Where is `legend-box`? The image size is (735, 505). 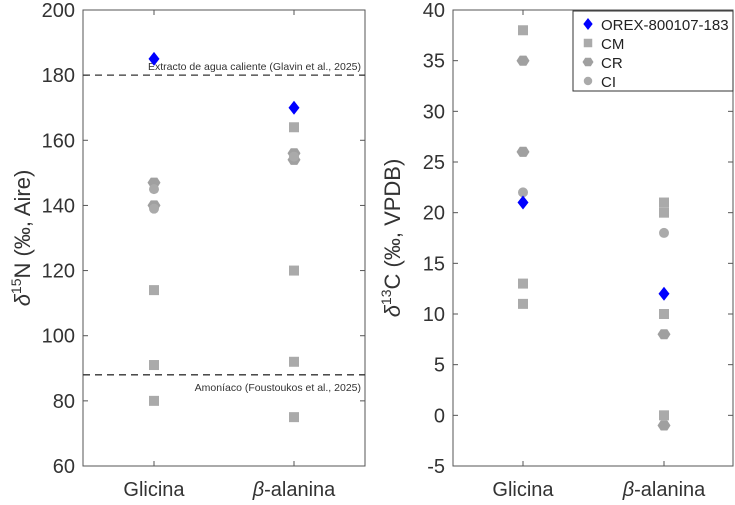 legend-box is located at coordinates (653, 51).